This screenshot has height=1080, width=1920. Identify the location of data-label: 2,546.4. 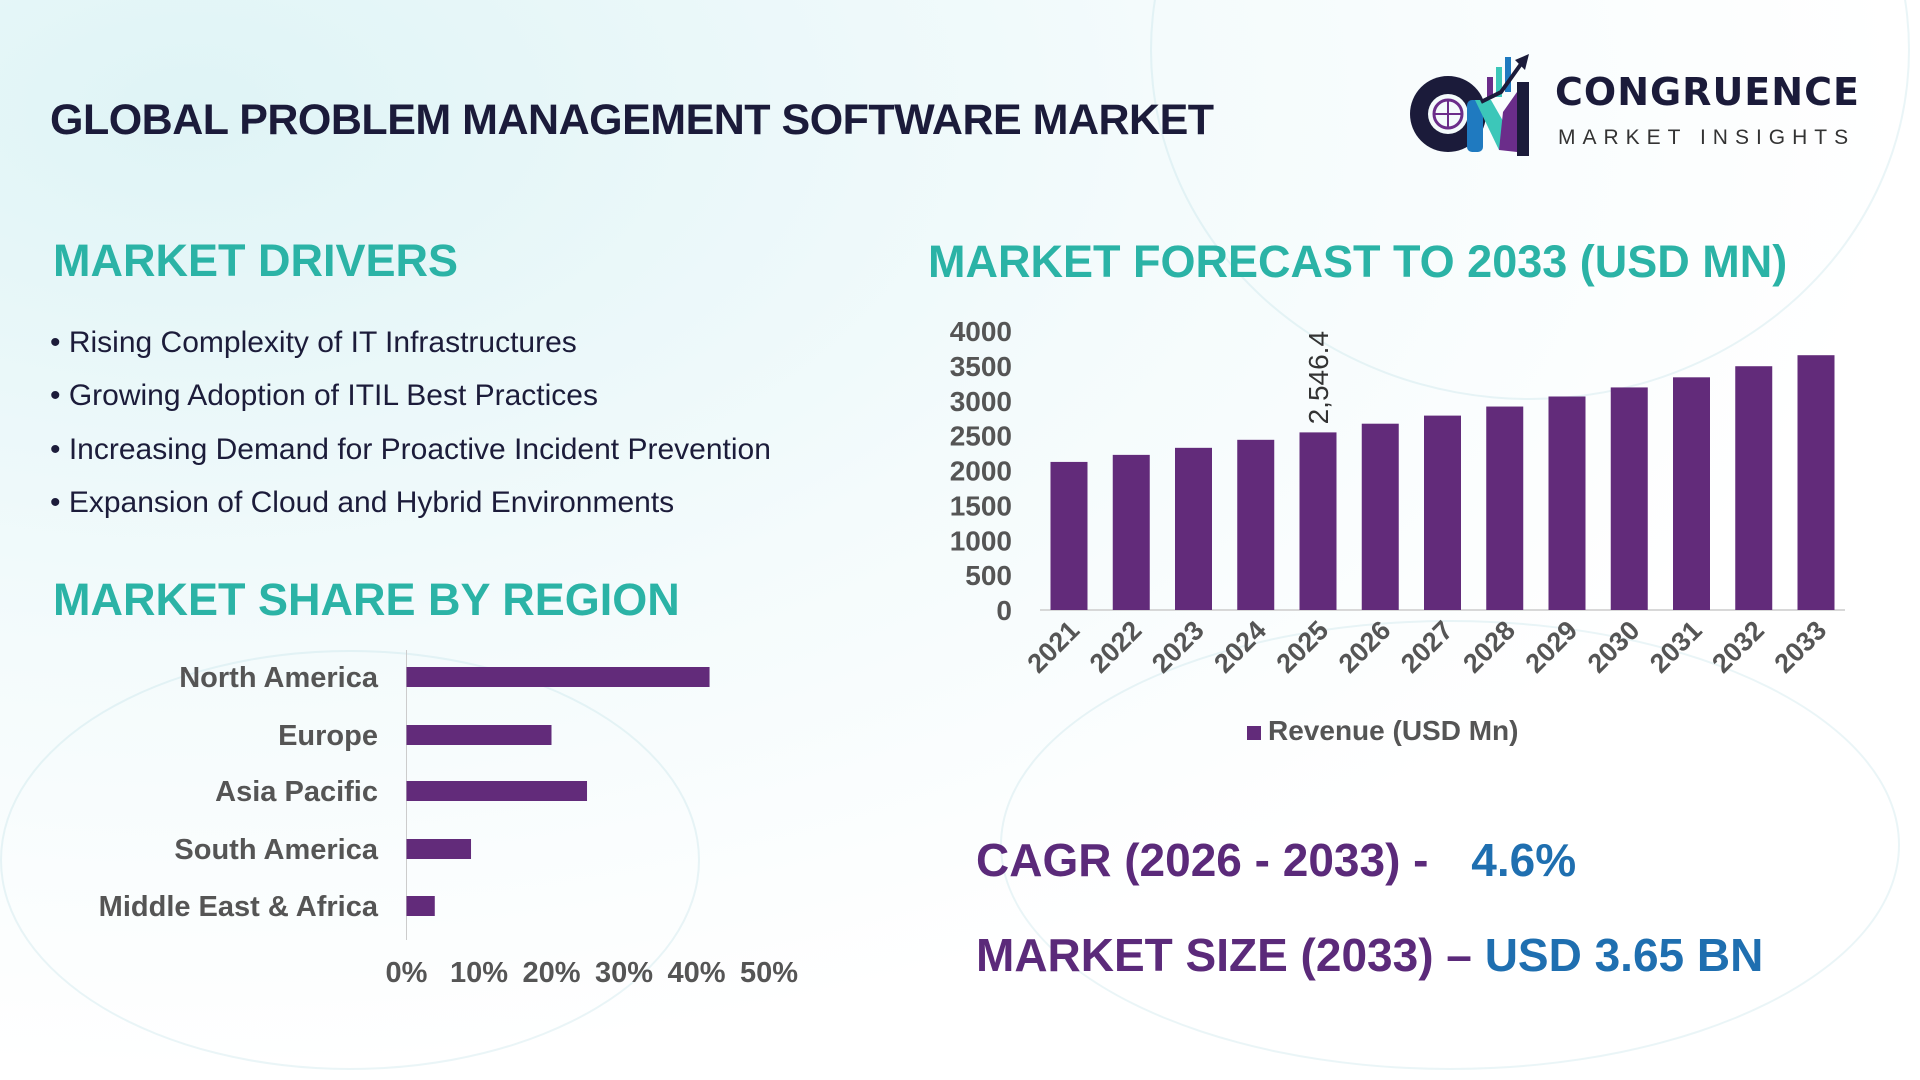
(1318, 377).